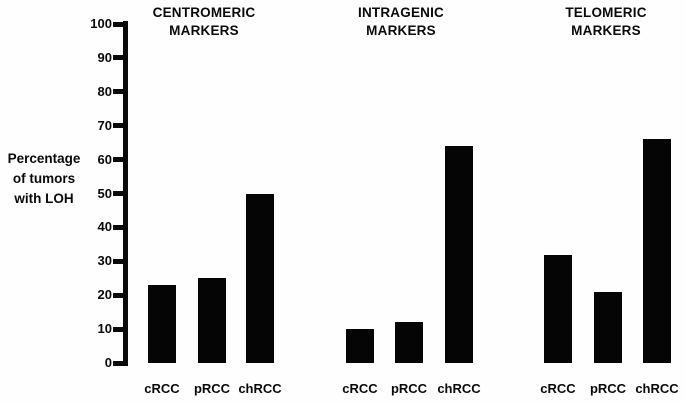 Image resolution: width=685 pixels, height=403 pixels. Describe the element at coordinates (104, 329) in the screenshot. I see `y-axis-tick-label: 10` at that location.